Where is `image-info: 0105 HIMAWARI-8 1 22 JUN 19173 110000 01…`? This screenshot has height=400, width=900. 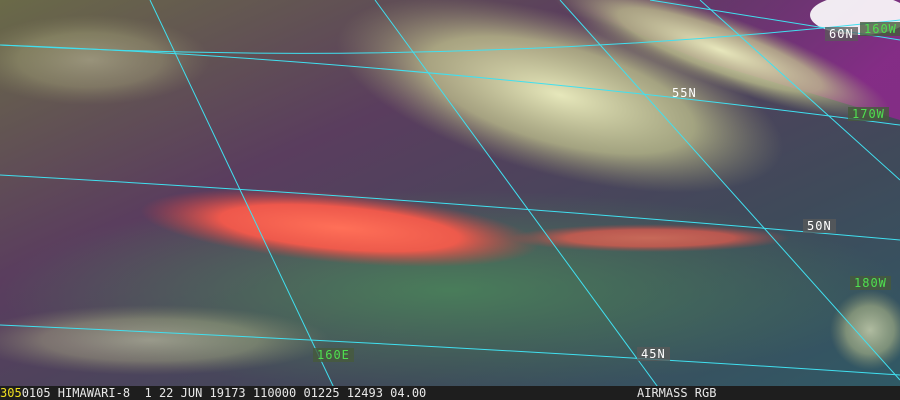
image-info: 0105 HIMAWARI-8 1 22 JUN 19173 110000 01… is located at coordinates (224, 393).